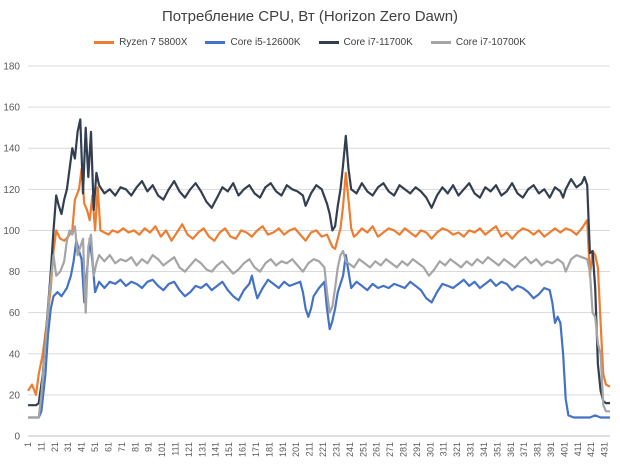 The image size is (620, 465). Describe the element at coordinates (256, 449) in the screenshot. I see `x-tick-label: 171` at that location.